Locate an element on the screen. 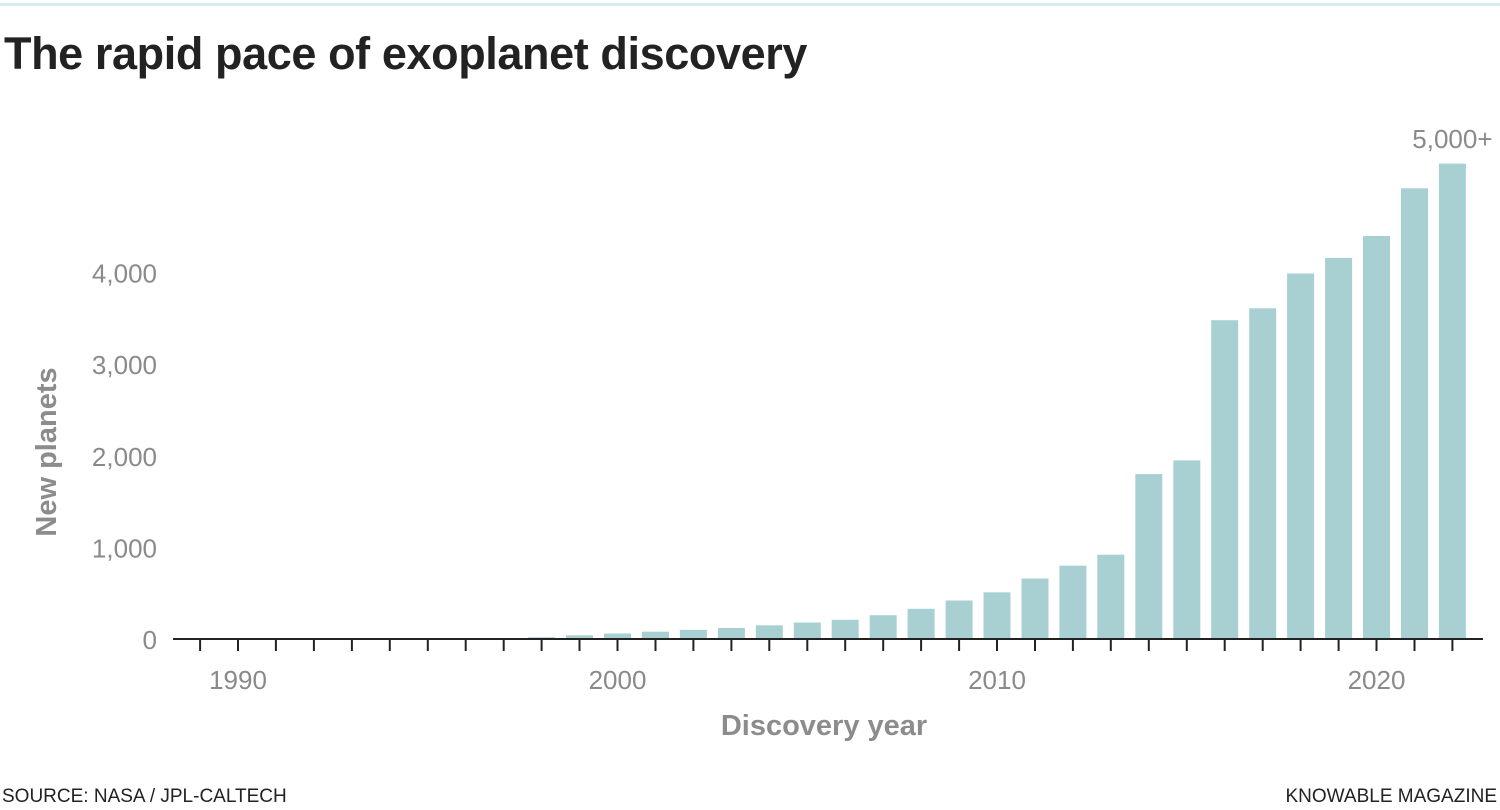 This screenshot has width=1500, height=810. x-axis-title: Discovery year is located at coordinates (824, 726).